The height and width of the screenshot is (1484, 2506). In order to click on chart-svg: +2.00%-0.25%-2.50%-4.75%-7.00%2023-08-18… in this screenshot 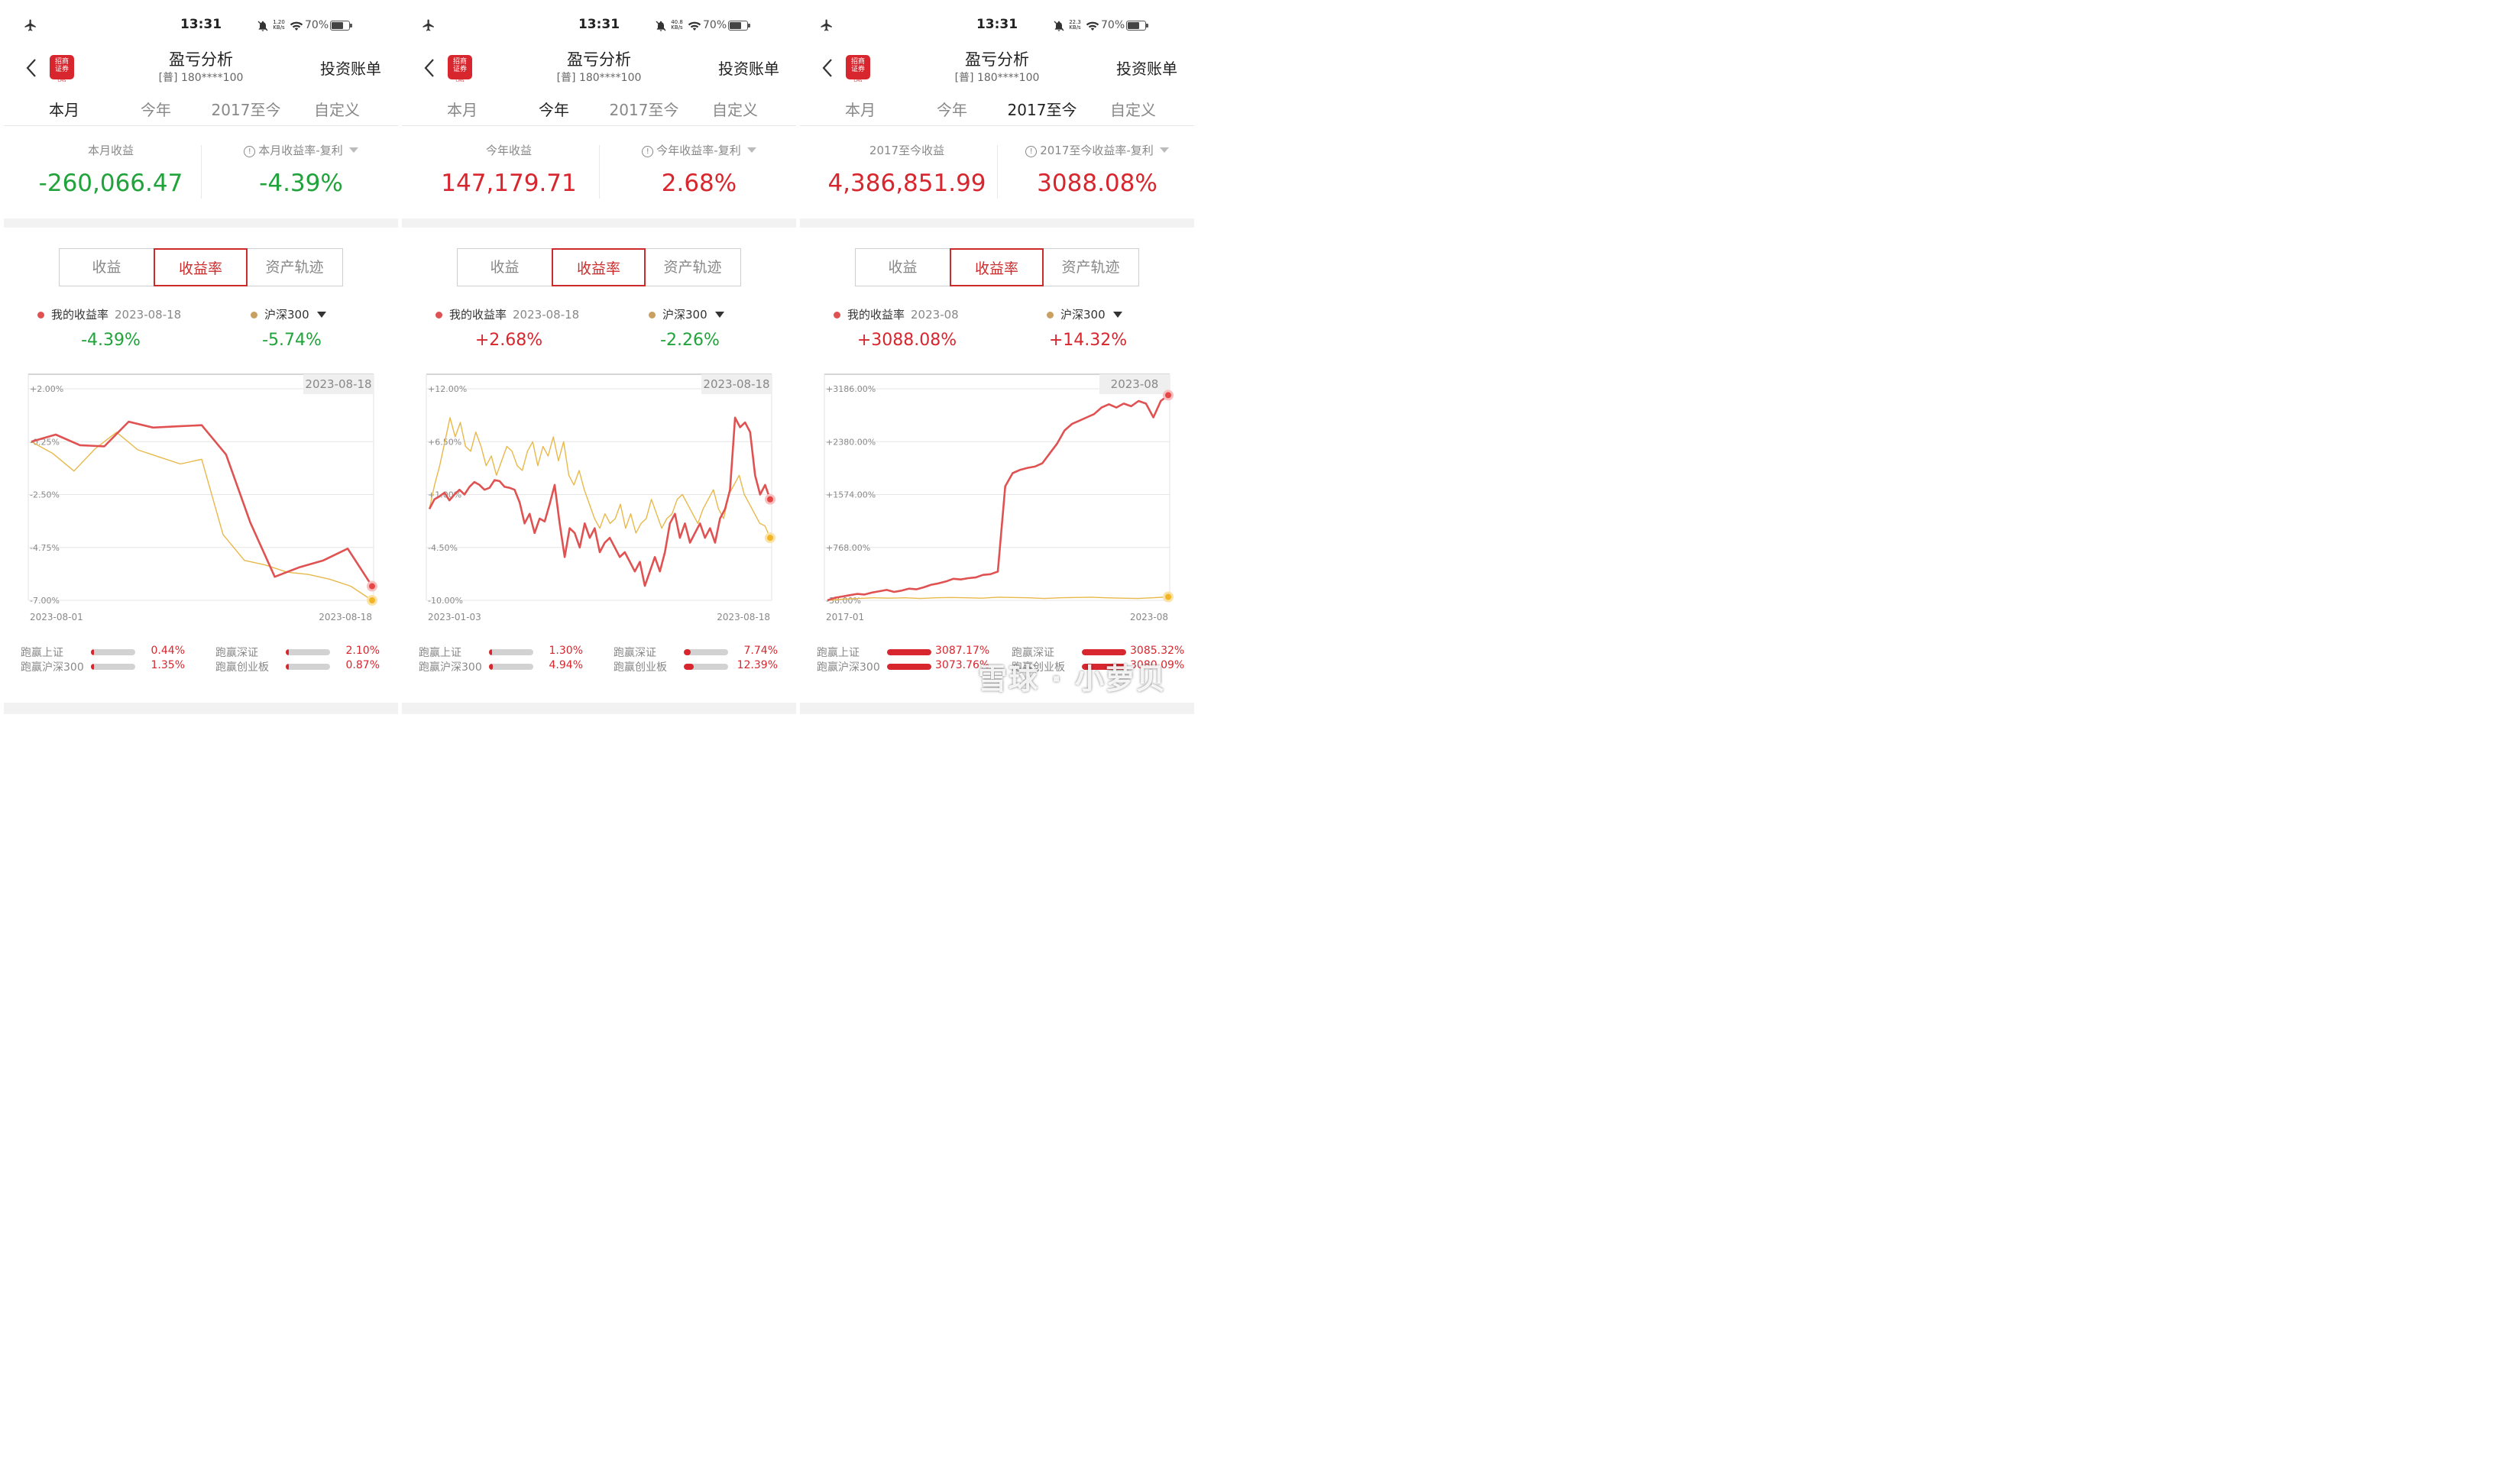, I will do `click(203, 497)`.